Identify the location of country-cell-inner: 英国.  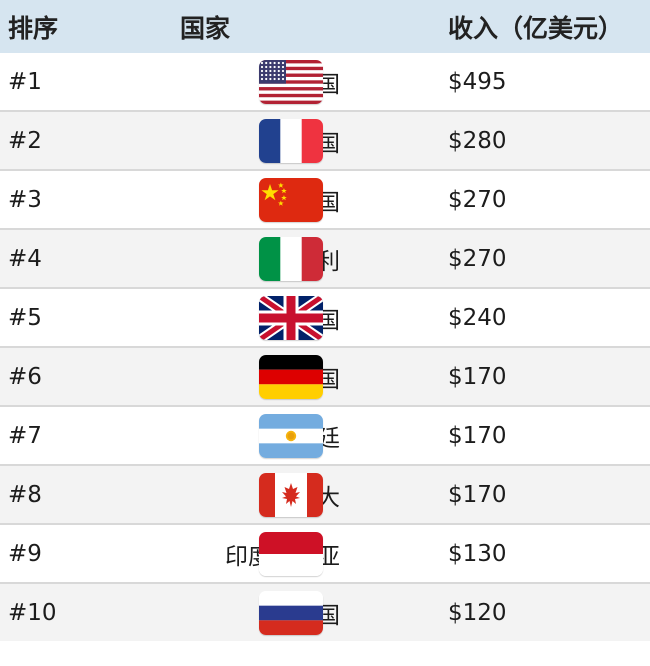
(299, 317).